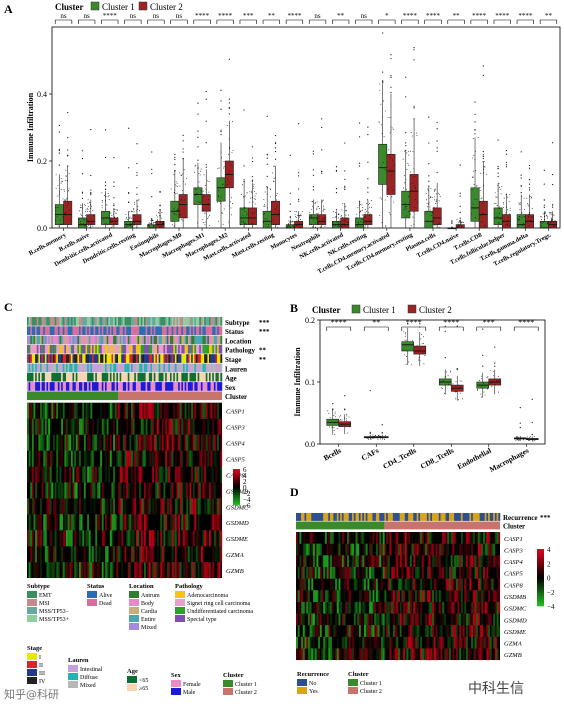 This screenshot has height=707, width=564. Describe the element at coordinates (40, 658) in the screenshot. I see `legend-entry: I` at that location.